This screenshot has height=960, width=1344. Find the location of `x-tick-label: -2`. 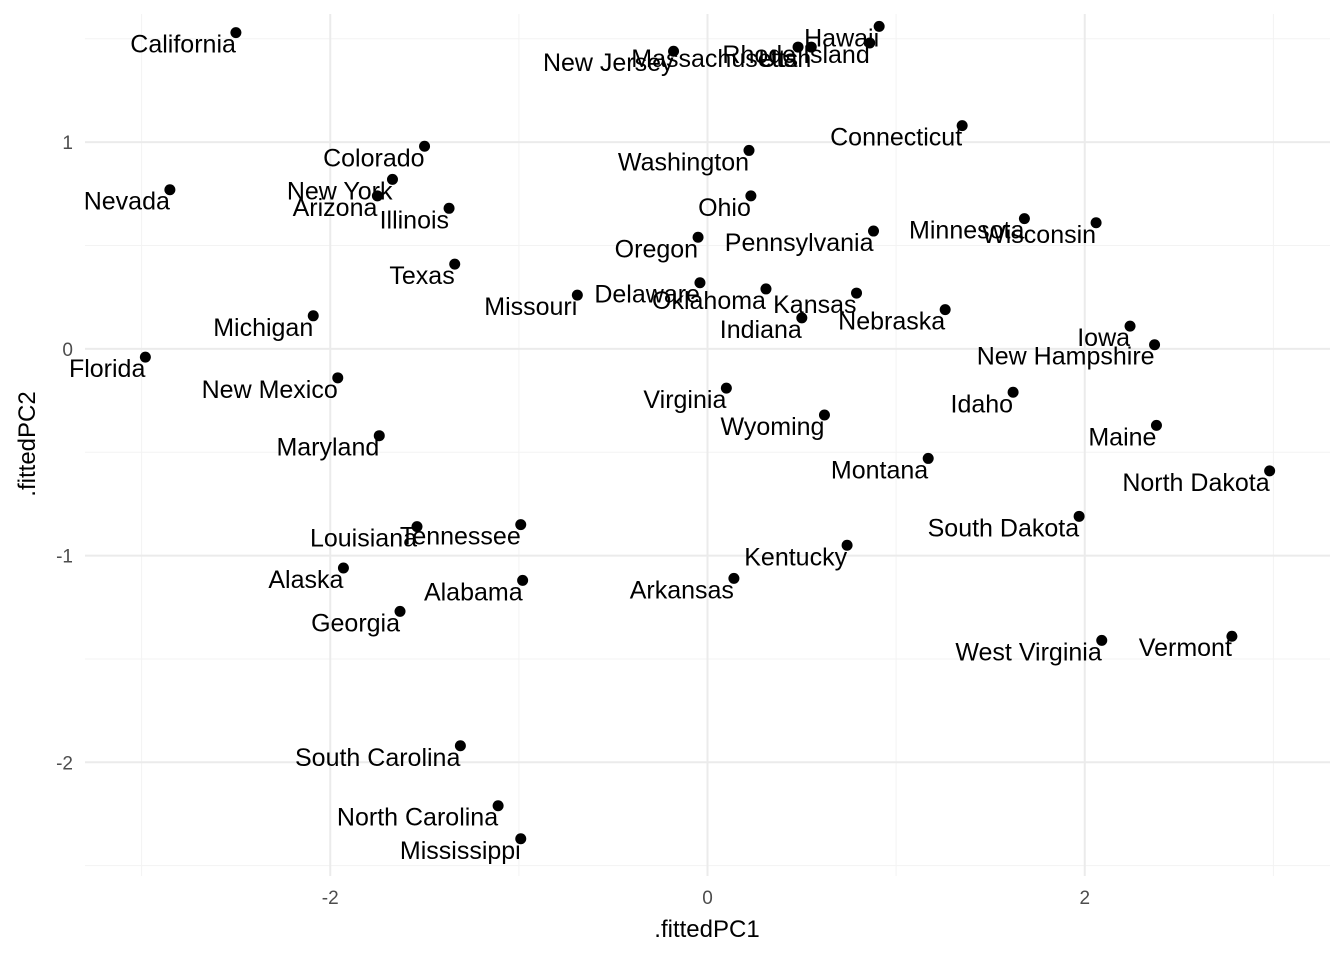

x-tick-label: -2 is located at coordinates (330, 898).